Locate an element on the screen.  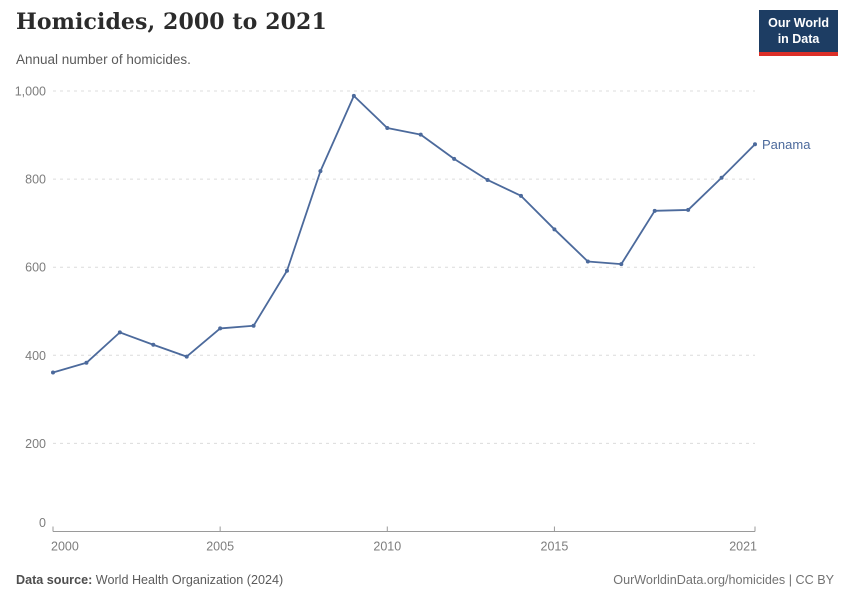
x-tick-label: 2021 is located at coordinates (743, 547).